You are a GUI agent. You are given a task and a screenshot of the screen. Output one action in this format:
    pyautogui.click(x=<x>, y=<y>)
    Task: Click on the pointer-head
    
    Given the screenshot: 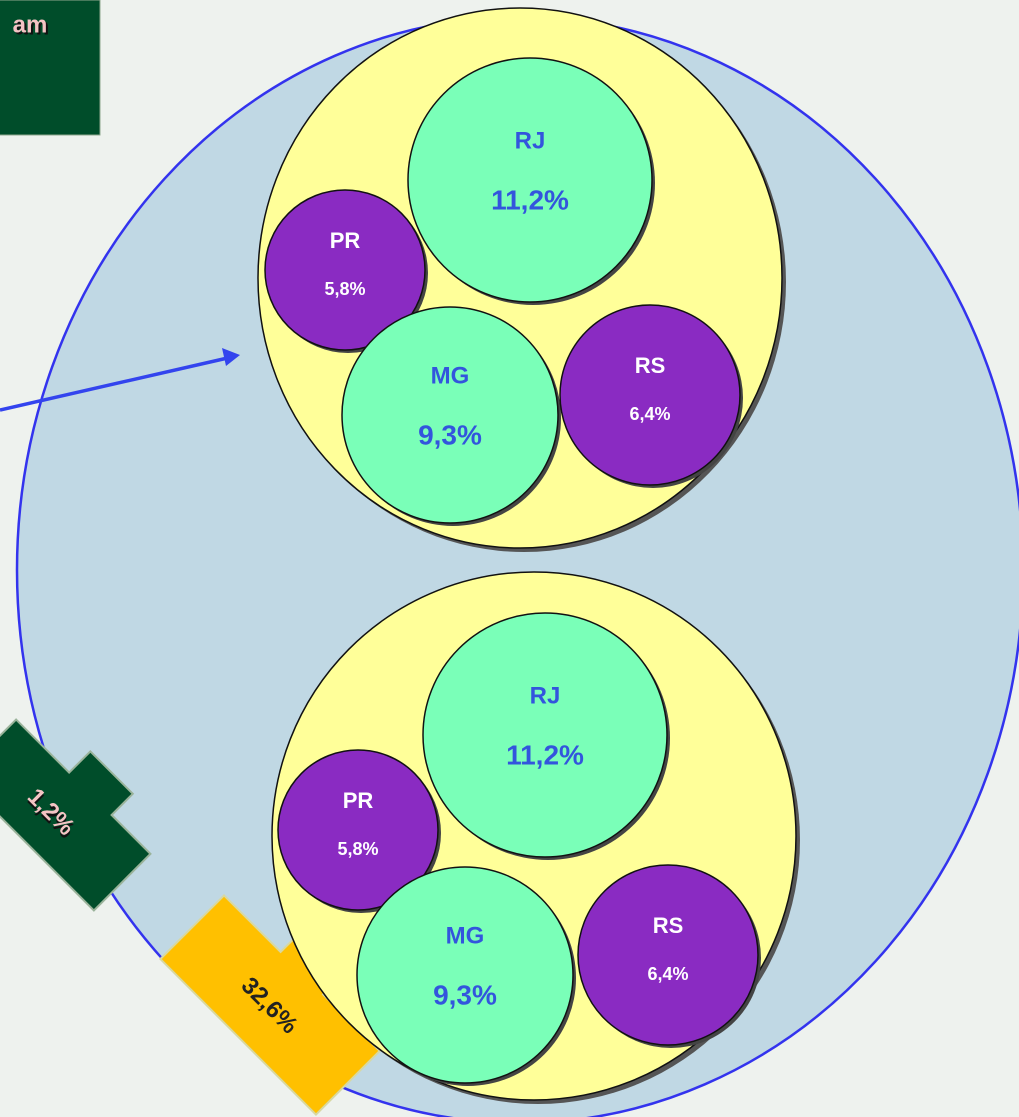 What is the action you would take?
    pyautogui.click(x=231, y=357)
    